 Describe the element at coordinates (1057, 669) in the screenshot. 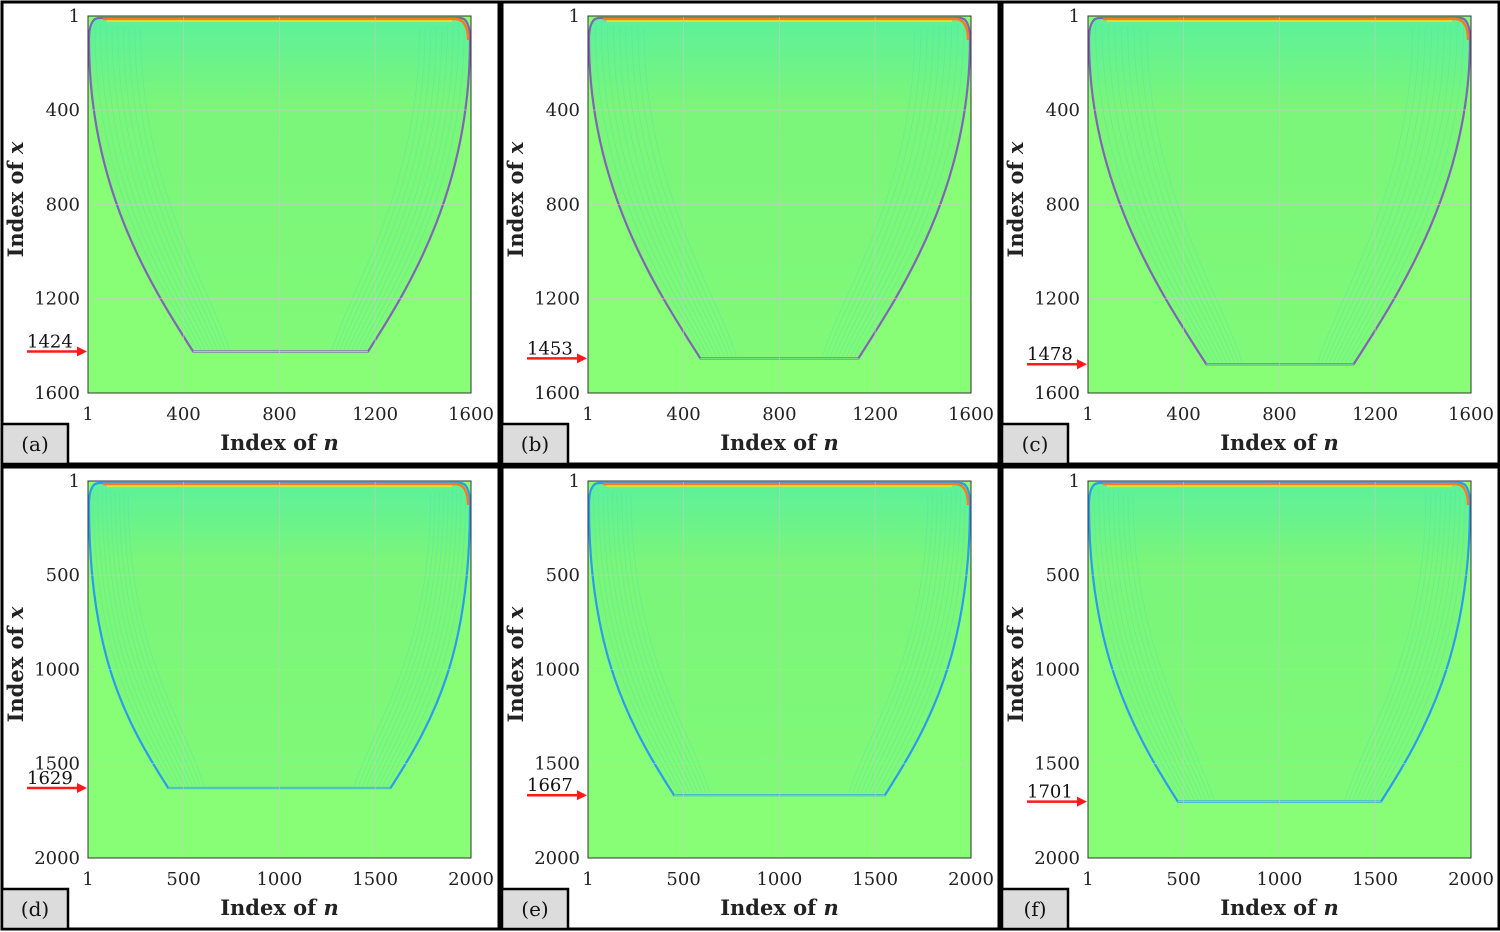

I see `y-tick-label: 1000` at that location.